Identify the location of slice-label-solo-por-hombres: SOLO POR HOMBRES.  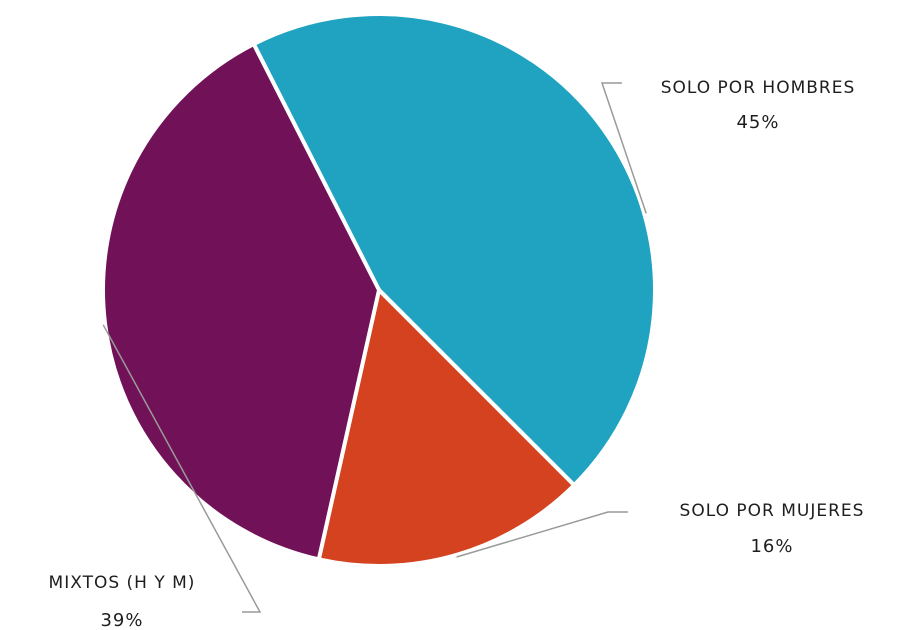
(758, 88).